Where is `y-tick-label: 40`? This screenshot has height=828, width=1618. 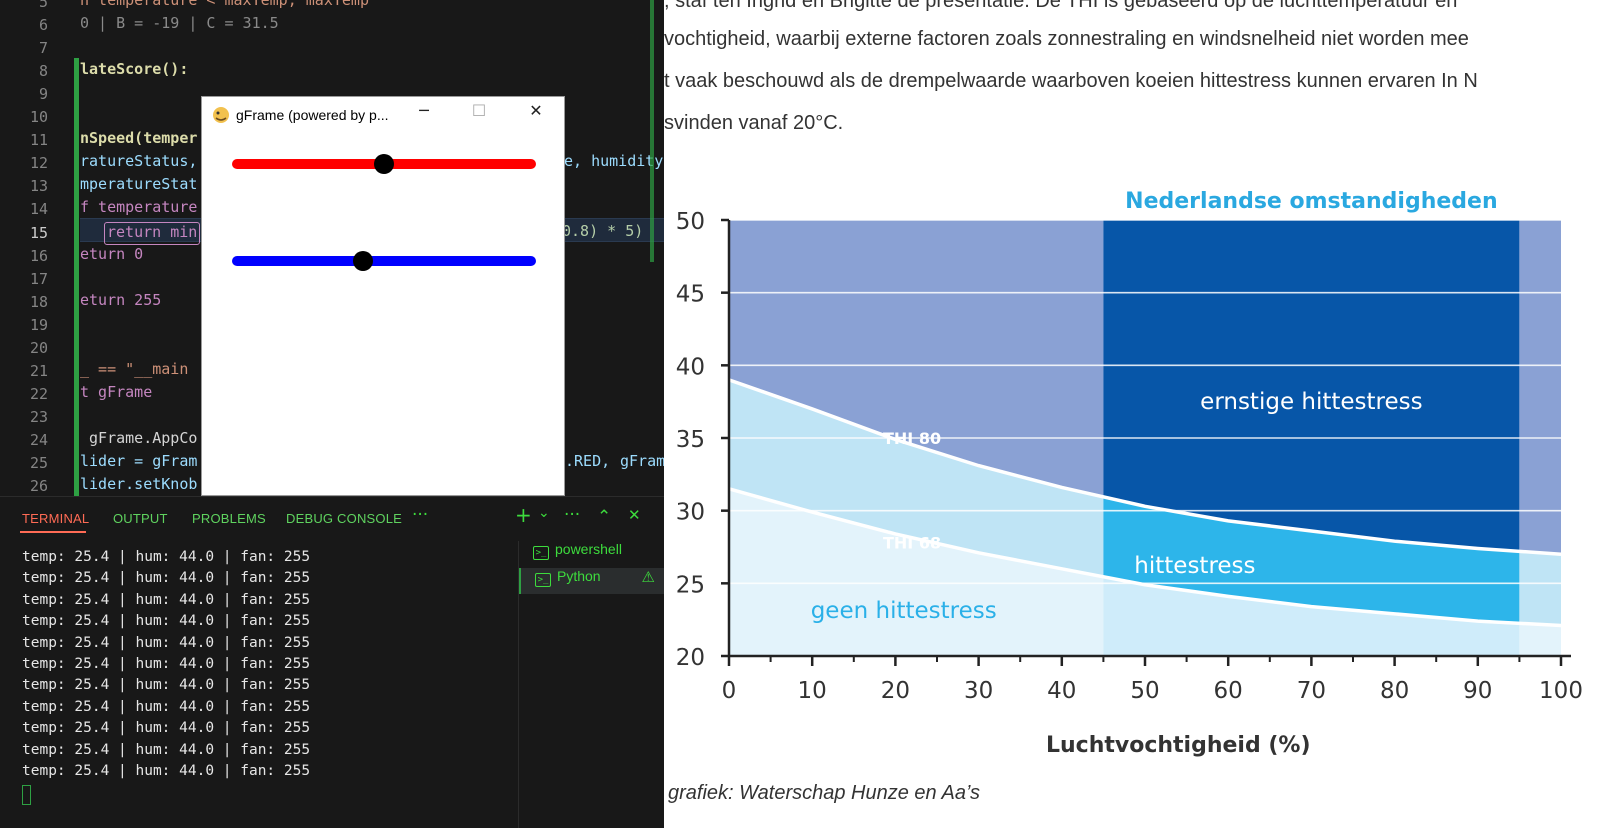 y-tick-label: 40 is located at coordinates (690, 367).